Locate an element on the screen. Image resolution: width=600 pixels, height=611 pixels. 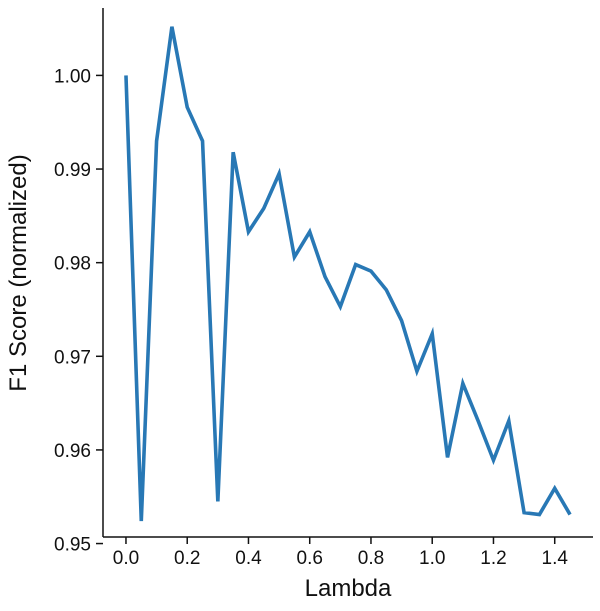
x-tick-label: 1.2 is located at coordinates (493, 558).